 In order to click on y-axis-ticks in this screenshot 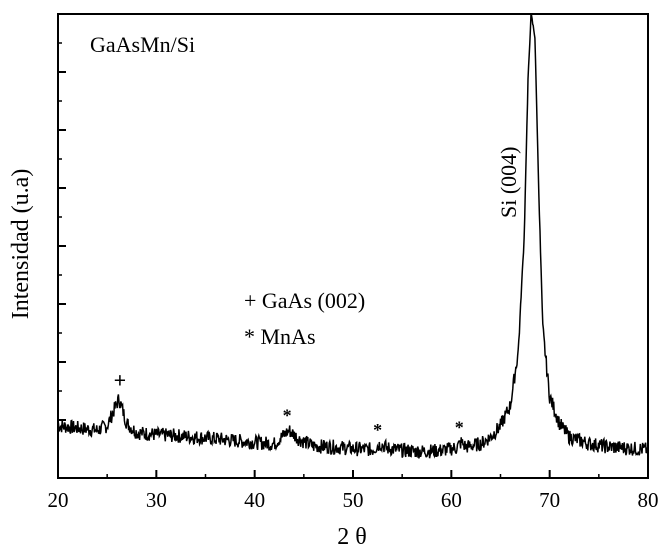, I will do `click(62, 231)`.